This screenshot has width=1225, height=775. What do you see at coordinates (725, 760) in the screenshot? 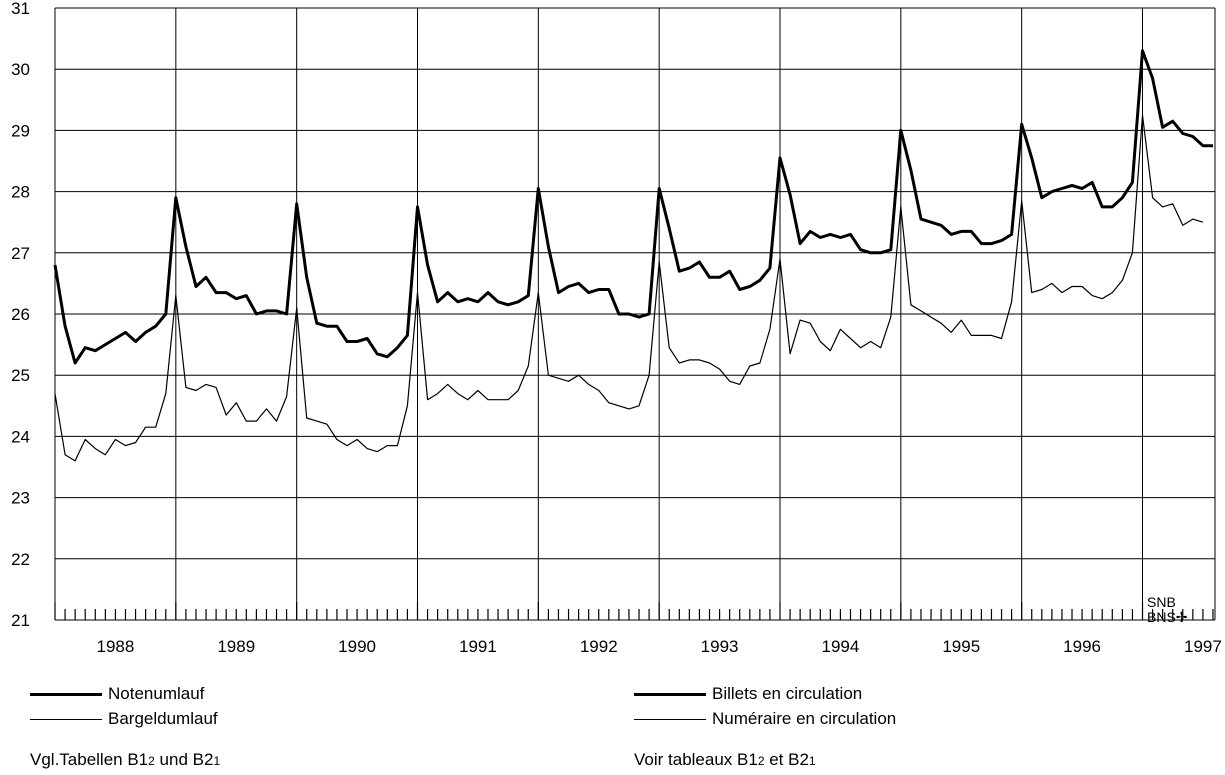
I see `table-reference-fr: Voir tableaux B12 et B21` at bounding box center [725, 760].